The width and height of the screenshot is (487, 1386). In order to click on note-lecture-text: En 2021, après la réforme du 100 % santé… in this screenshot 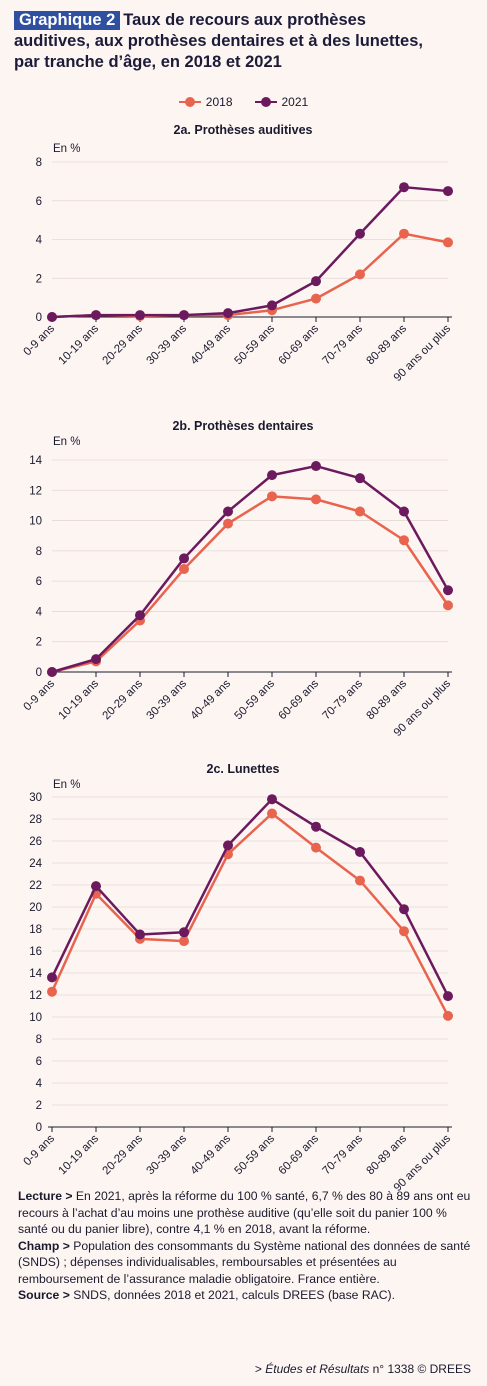, I will do `click(244, 1212)`.